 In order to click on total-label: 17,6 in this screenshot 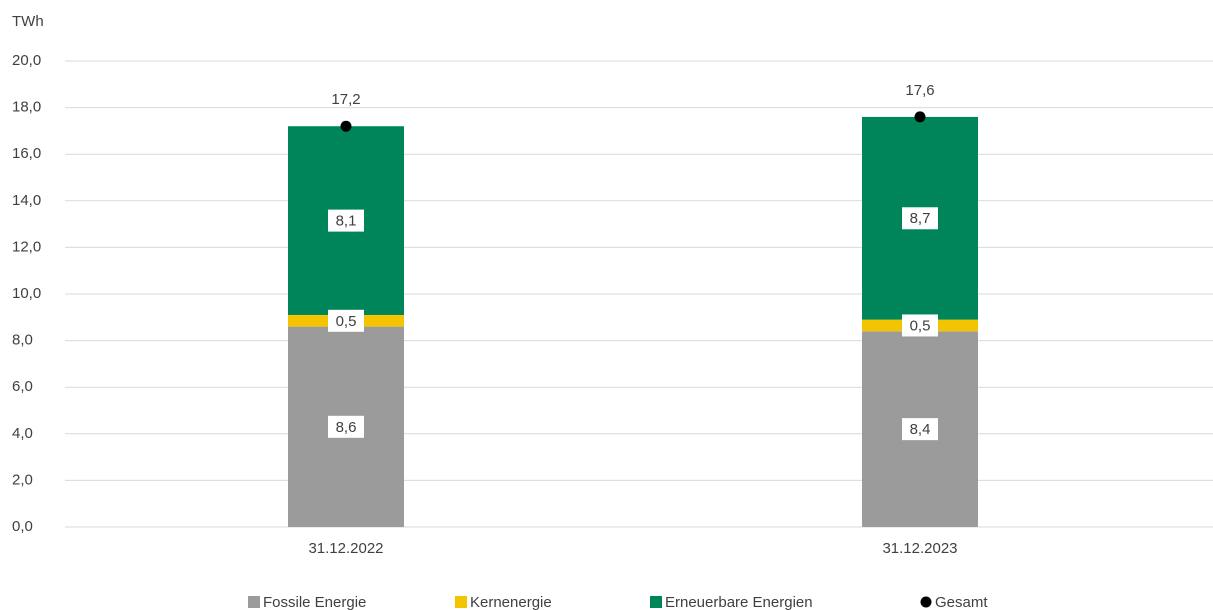, I will do `click(919, 90)`.